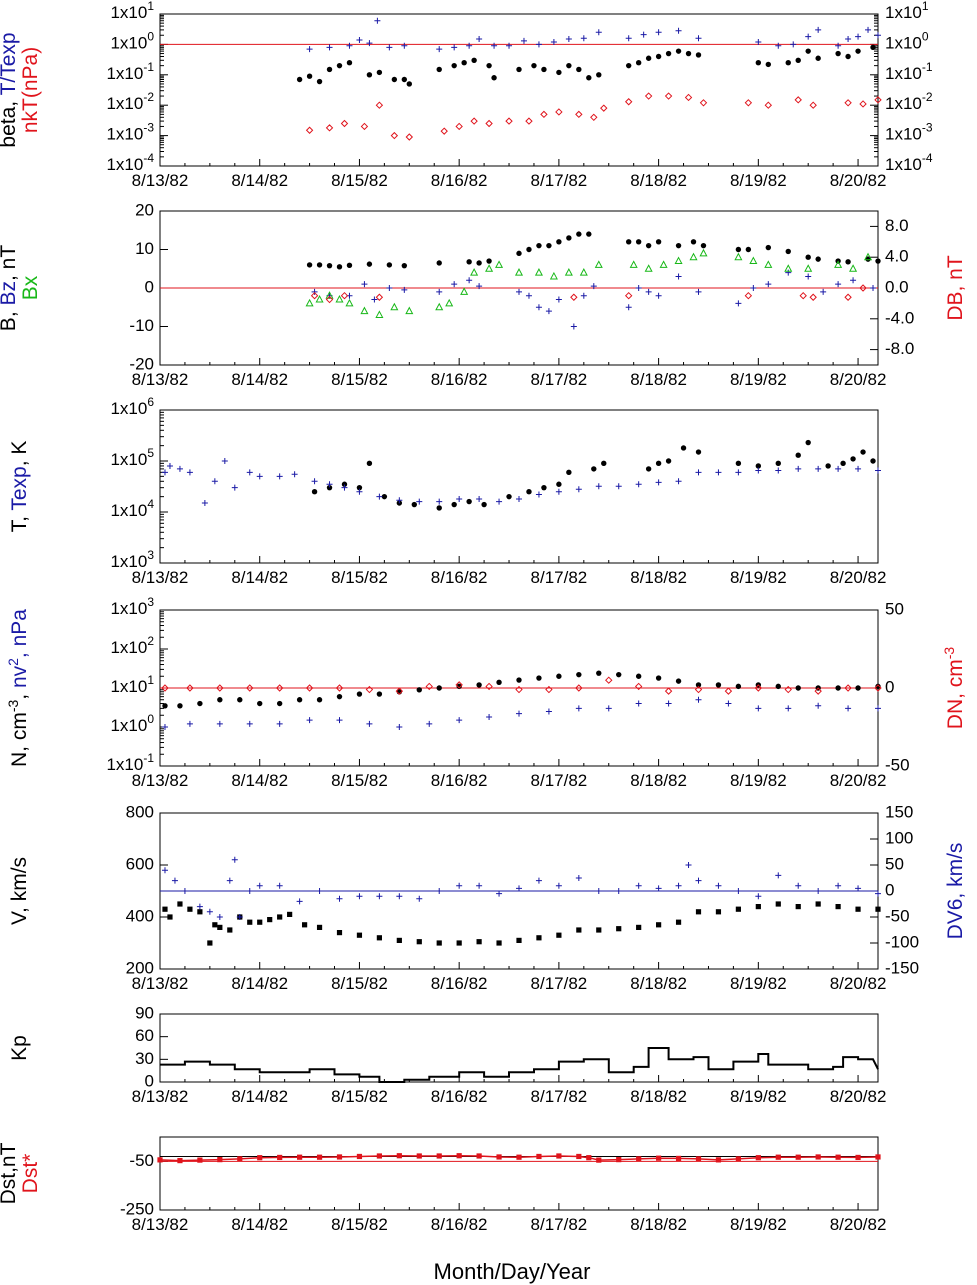  What do you see at coordinates (140, 967) in the screenshot?
I see `y-tick-label: 200` at bounding box center [140, 967].